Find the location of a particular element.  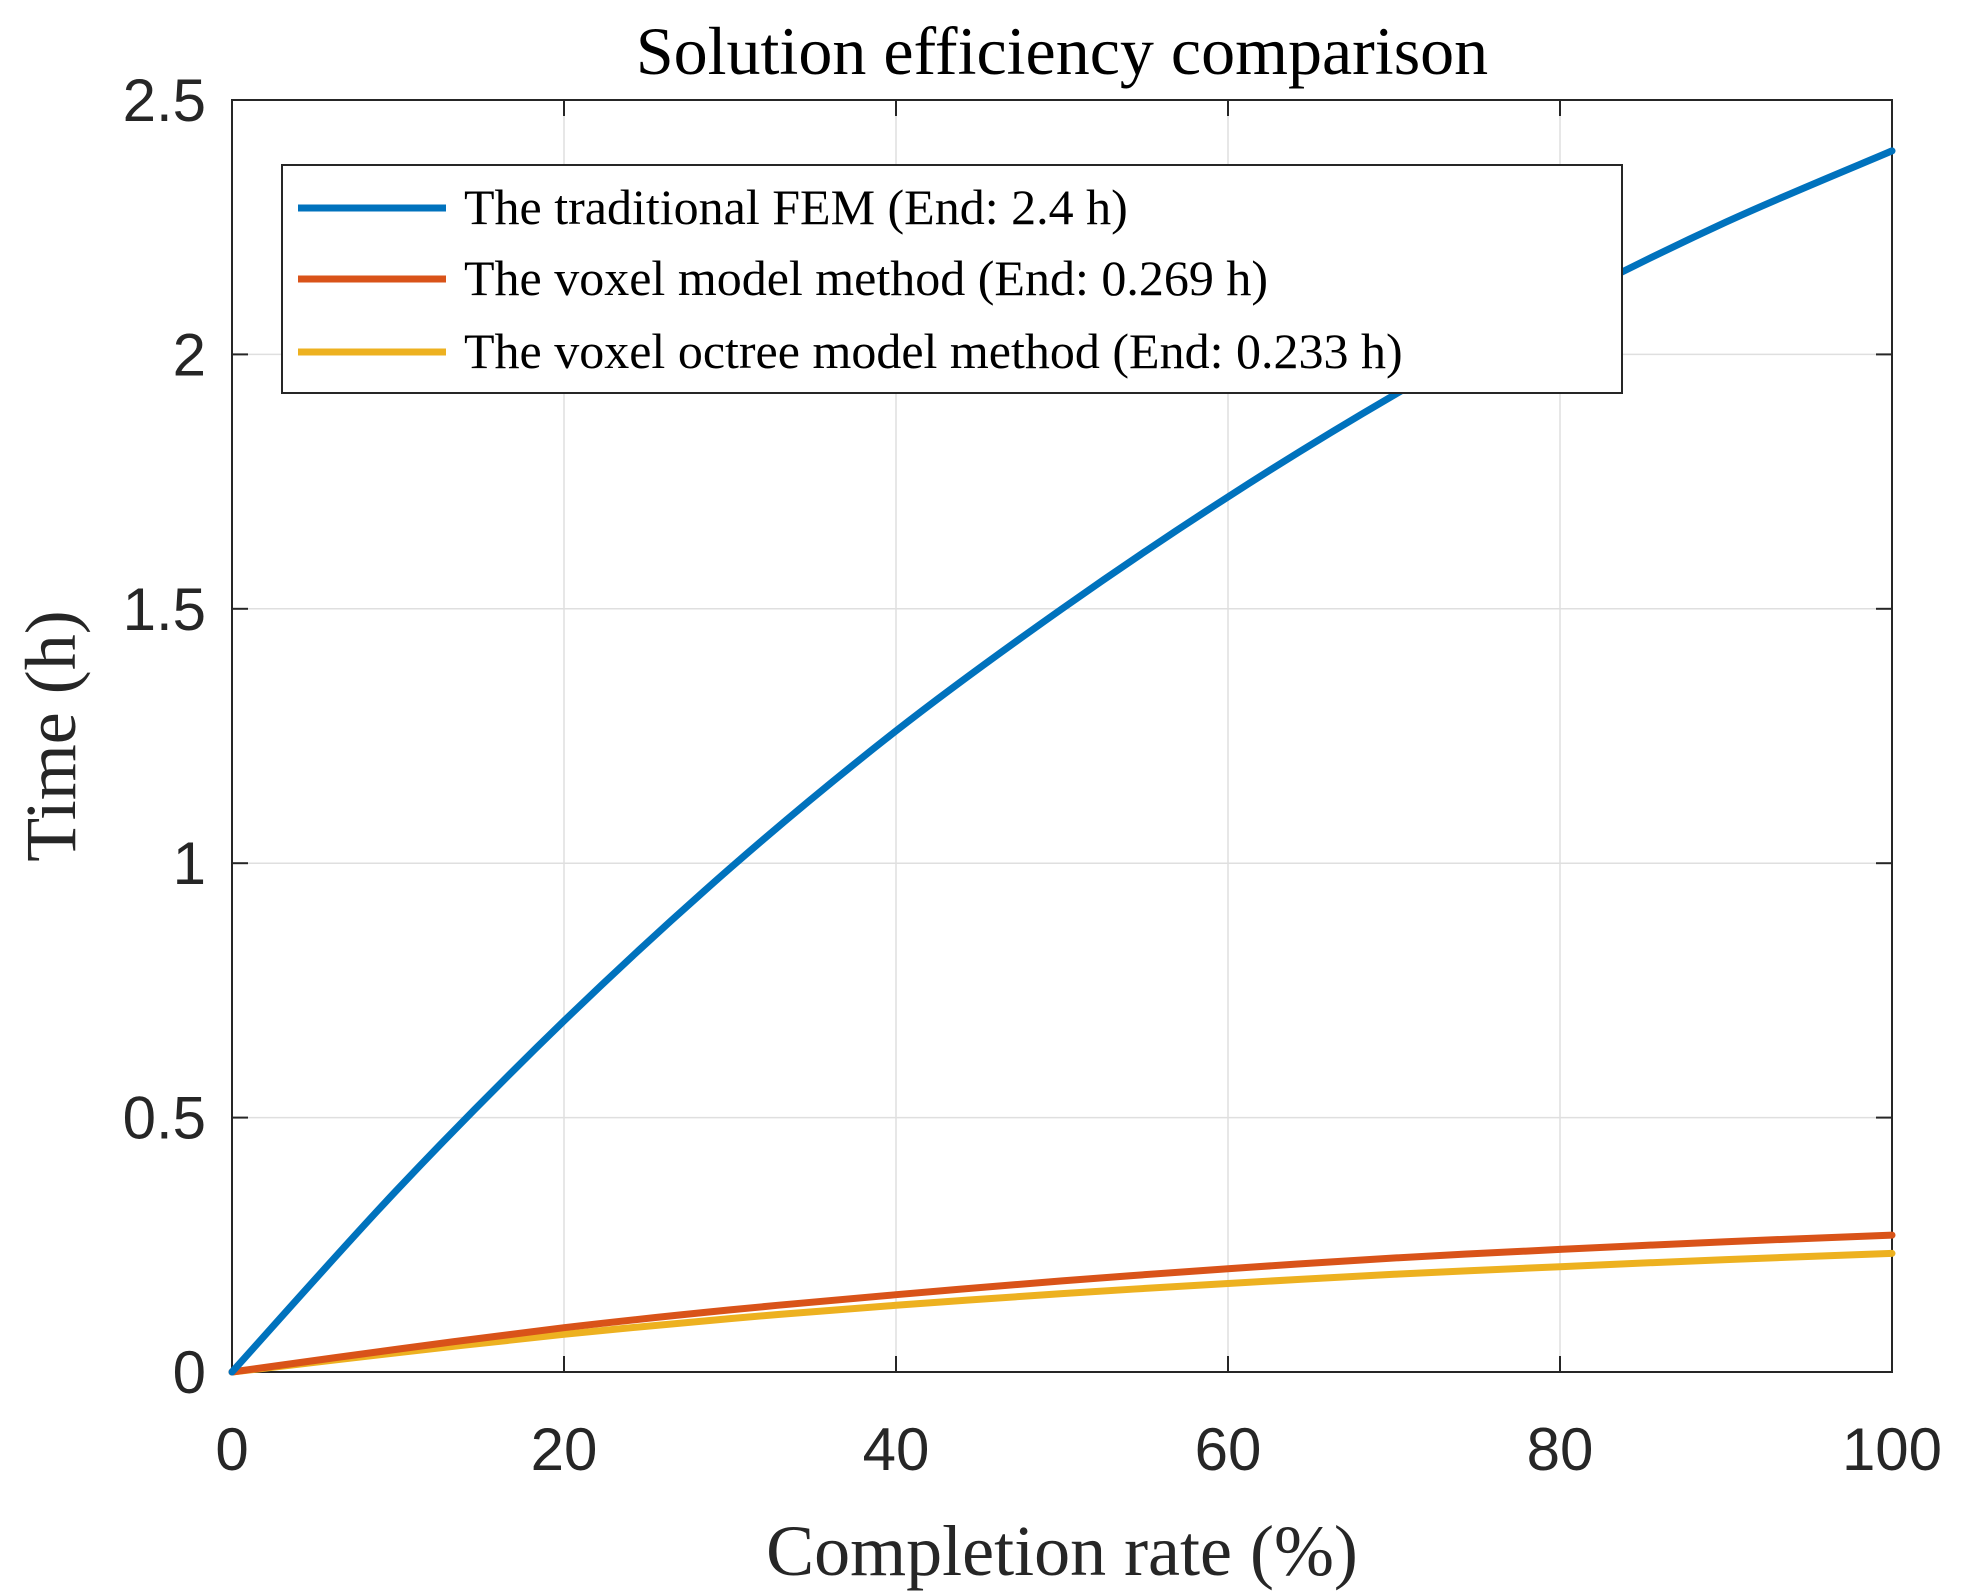

y-tick-label: 1 is located at coordinates (189, 863).